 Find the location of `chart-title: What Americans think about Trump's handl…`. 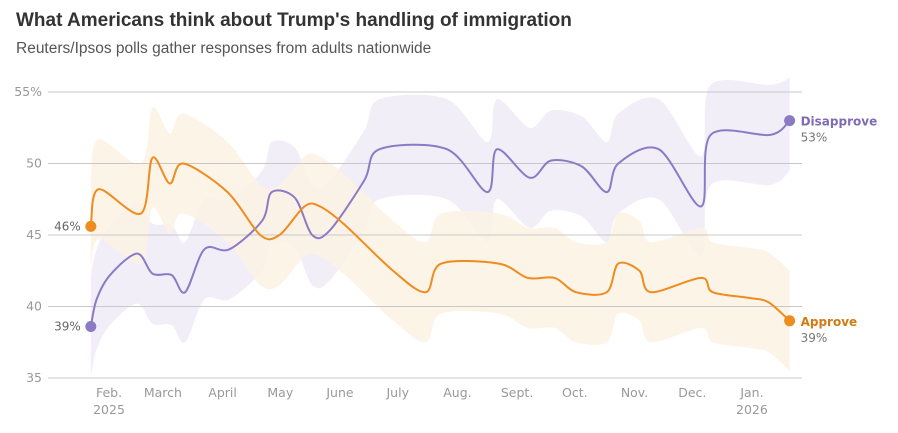

chart-title: What Americans think about Trump's handl… is located at coordinates (294, 20).